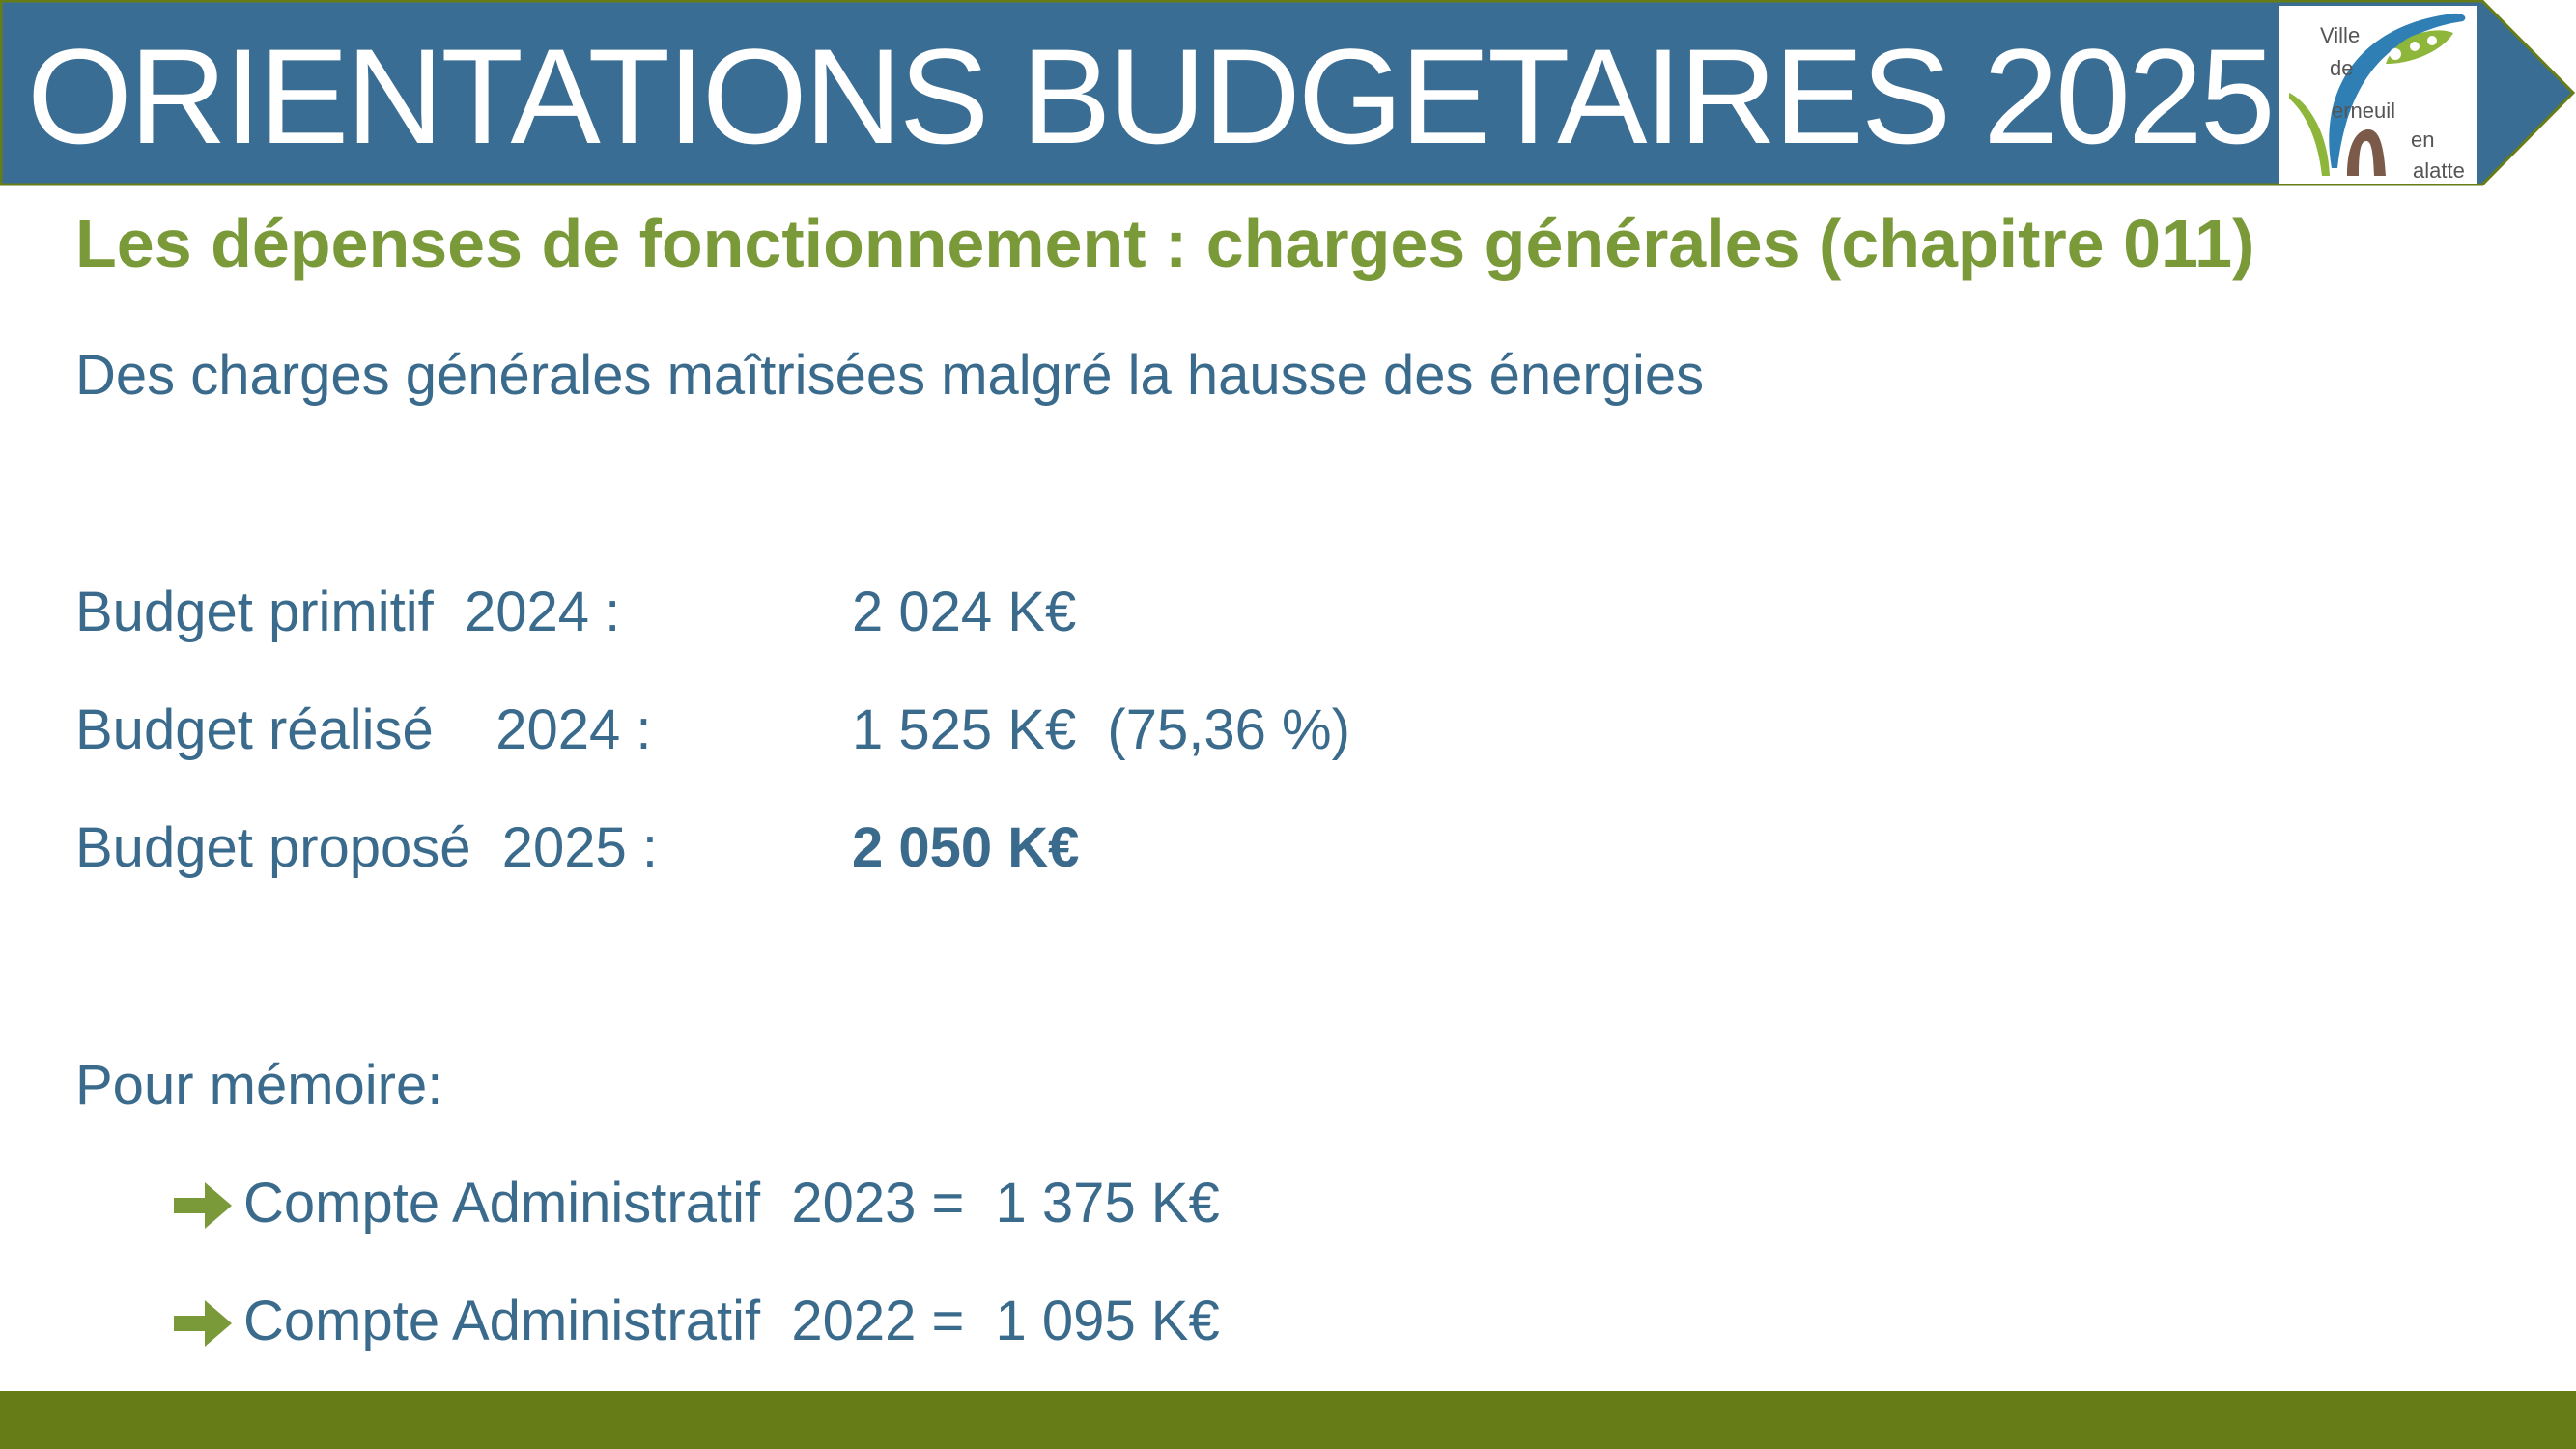 The height and width of the screenshot is (1449, 2576). I want to click on budget-row-value: 2 050 K€, so click(966, 847).